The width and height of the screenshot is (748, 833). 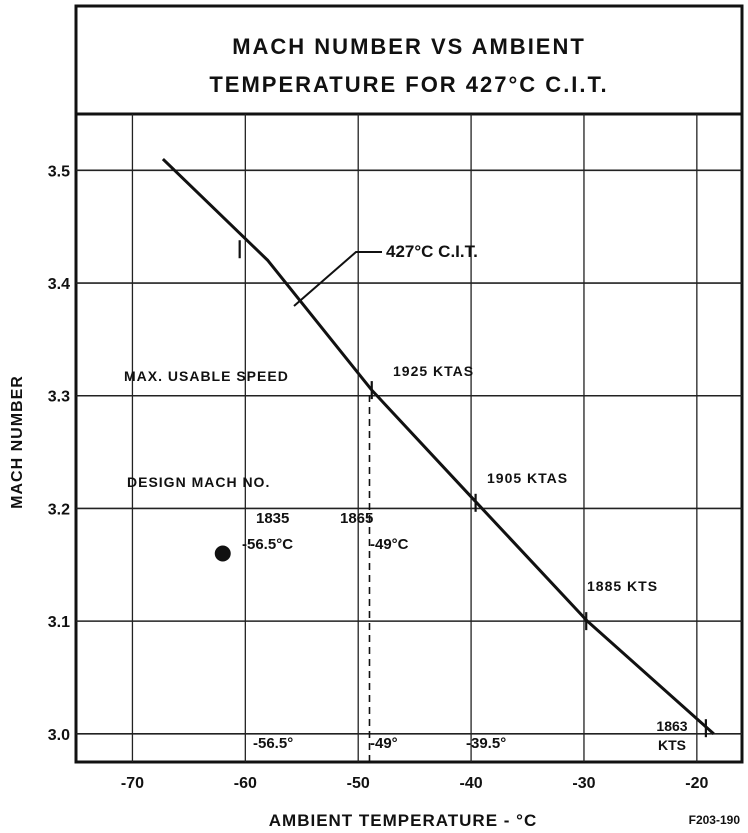 What do you see at coordinates (433, 371) in the screenshot?
I see `speed-1925-label: 1925 KTAS` at bounding box center [433, 371].